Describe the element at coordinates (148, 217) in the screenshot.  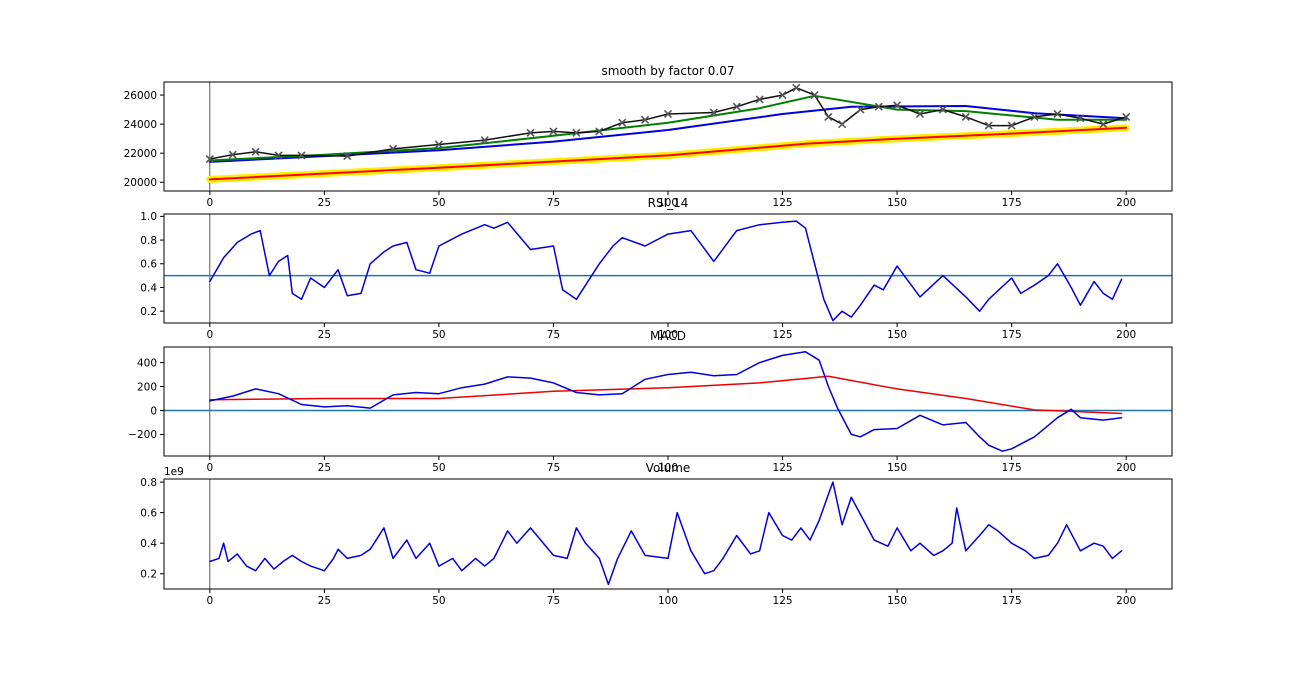
I see `rsi-ytick-label: 1.0` at that location.